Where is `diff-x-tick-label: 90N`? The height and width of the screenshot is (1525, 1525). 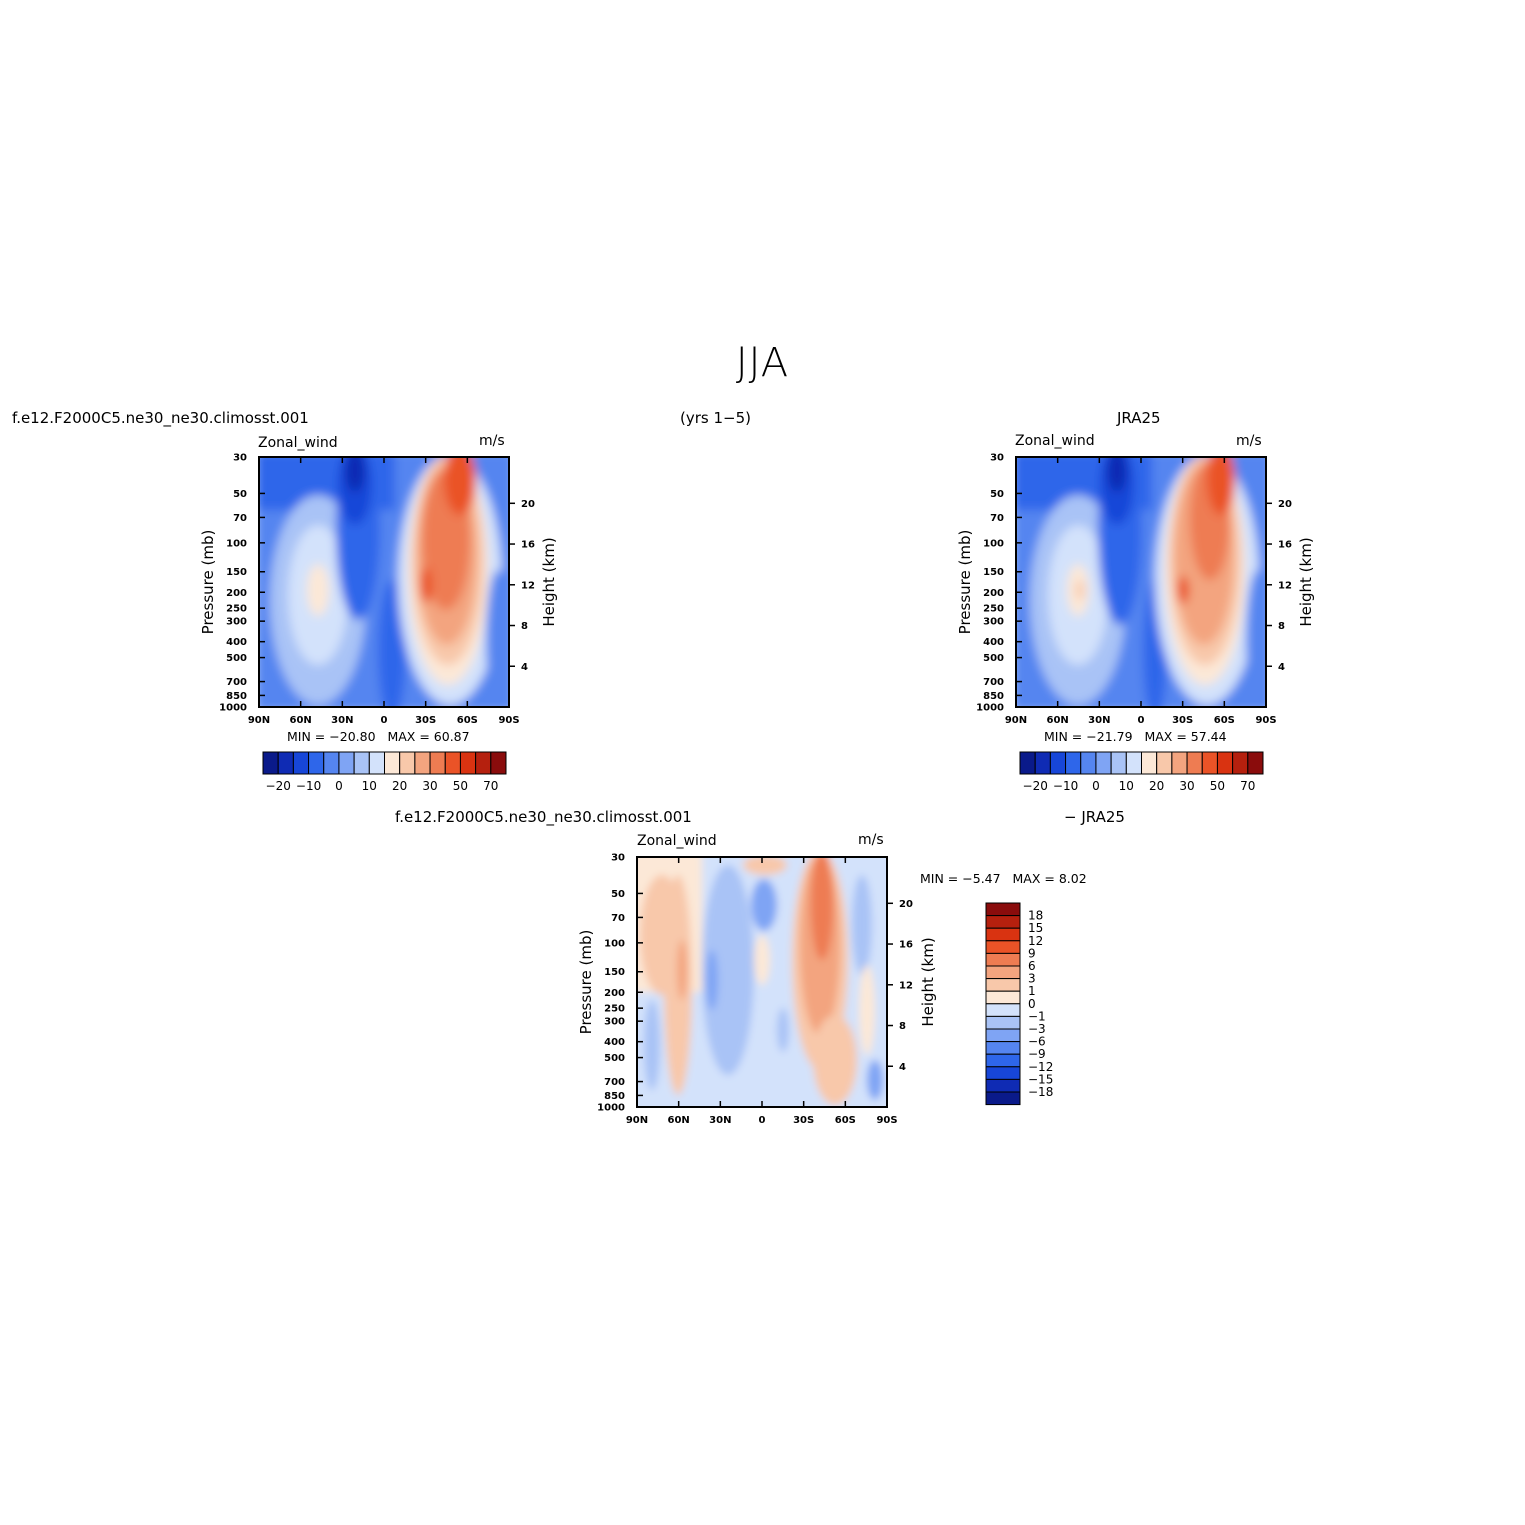 diff-x-tick-label: 90N is located at coordinates (637, 1120).